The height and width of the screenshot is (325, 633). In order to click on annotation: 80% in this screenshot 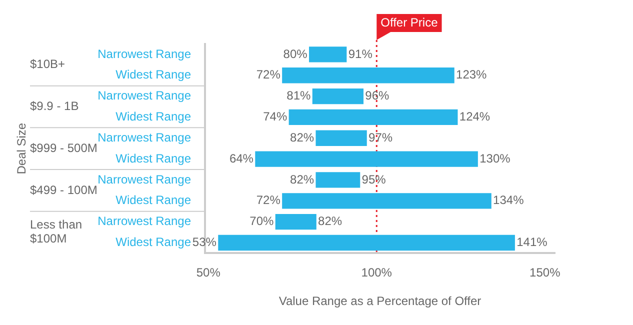, I will do `click(295, 53)`.